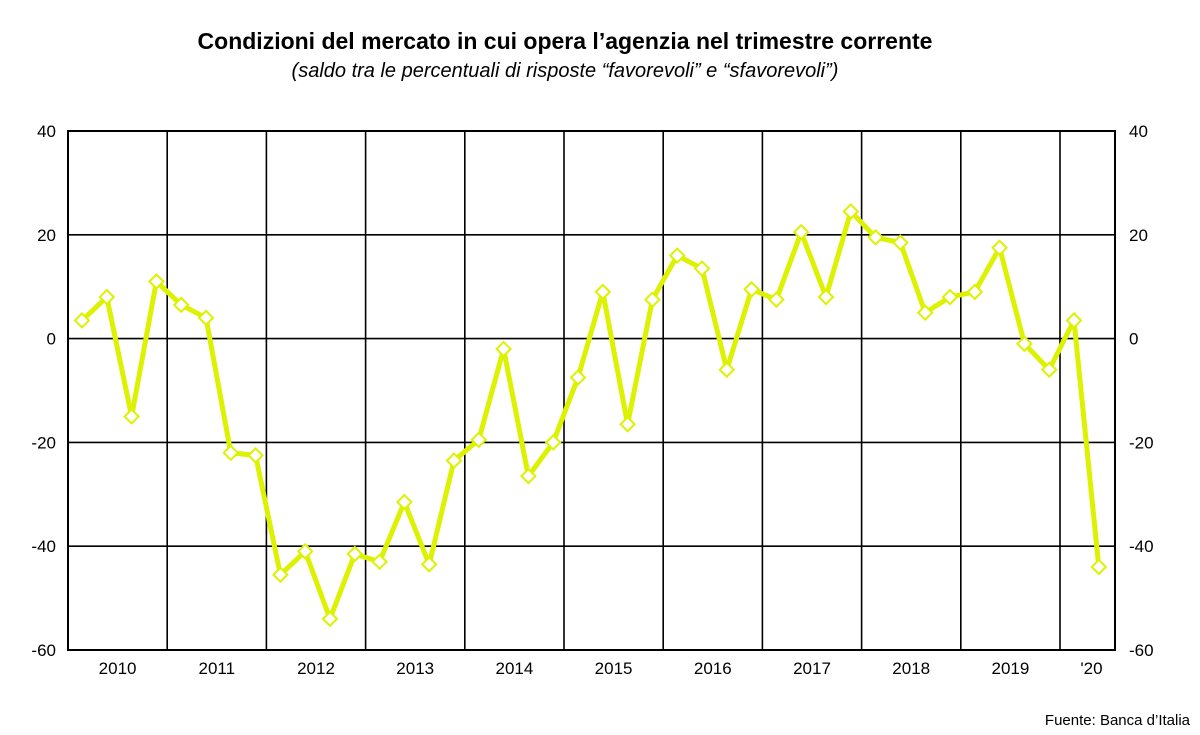 Image resolution: width=1200 pixels, height=735 pixels. Describe the element at coordinates (51, 339) in the screenshot. I see `y-tick-label-left: 0` at that location.